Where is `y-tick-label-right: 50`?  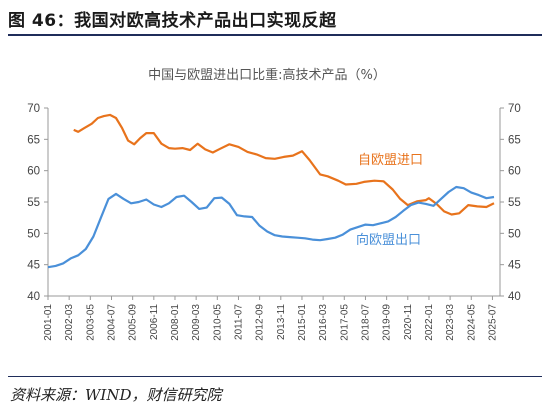
y-tick-label-right: 50 is located at coordinates (514, 234).